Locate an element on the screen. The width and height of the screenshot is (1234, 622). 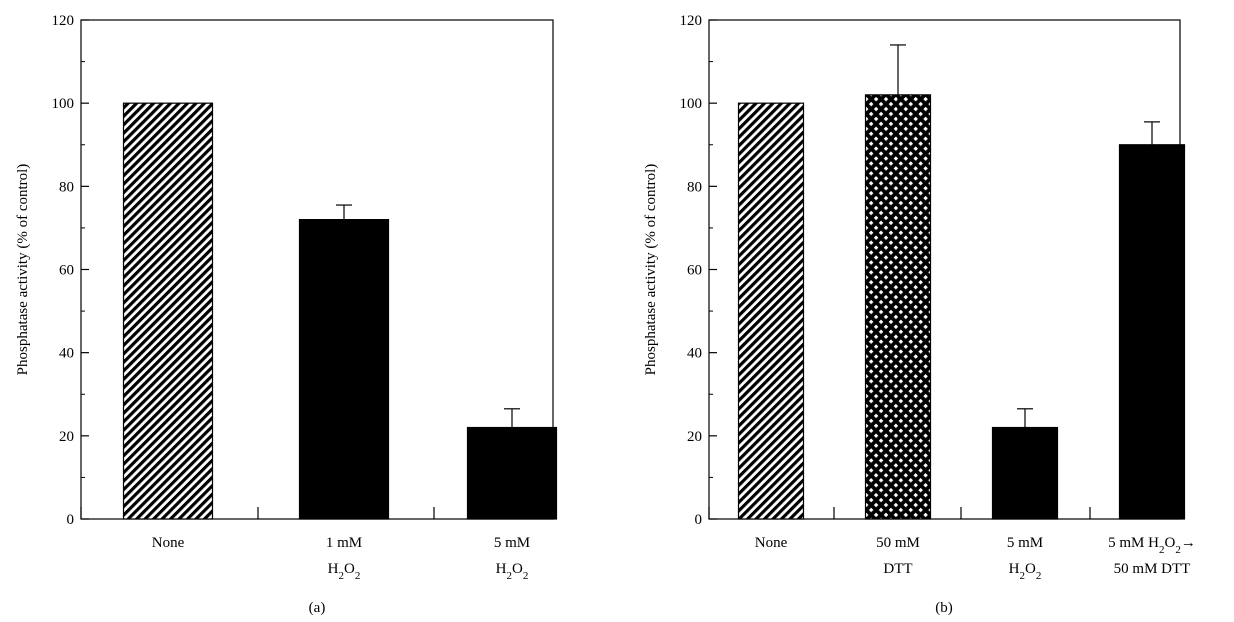
x-category-label: DTT is located at coordinates (897, 569).